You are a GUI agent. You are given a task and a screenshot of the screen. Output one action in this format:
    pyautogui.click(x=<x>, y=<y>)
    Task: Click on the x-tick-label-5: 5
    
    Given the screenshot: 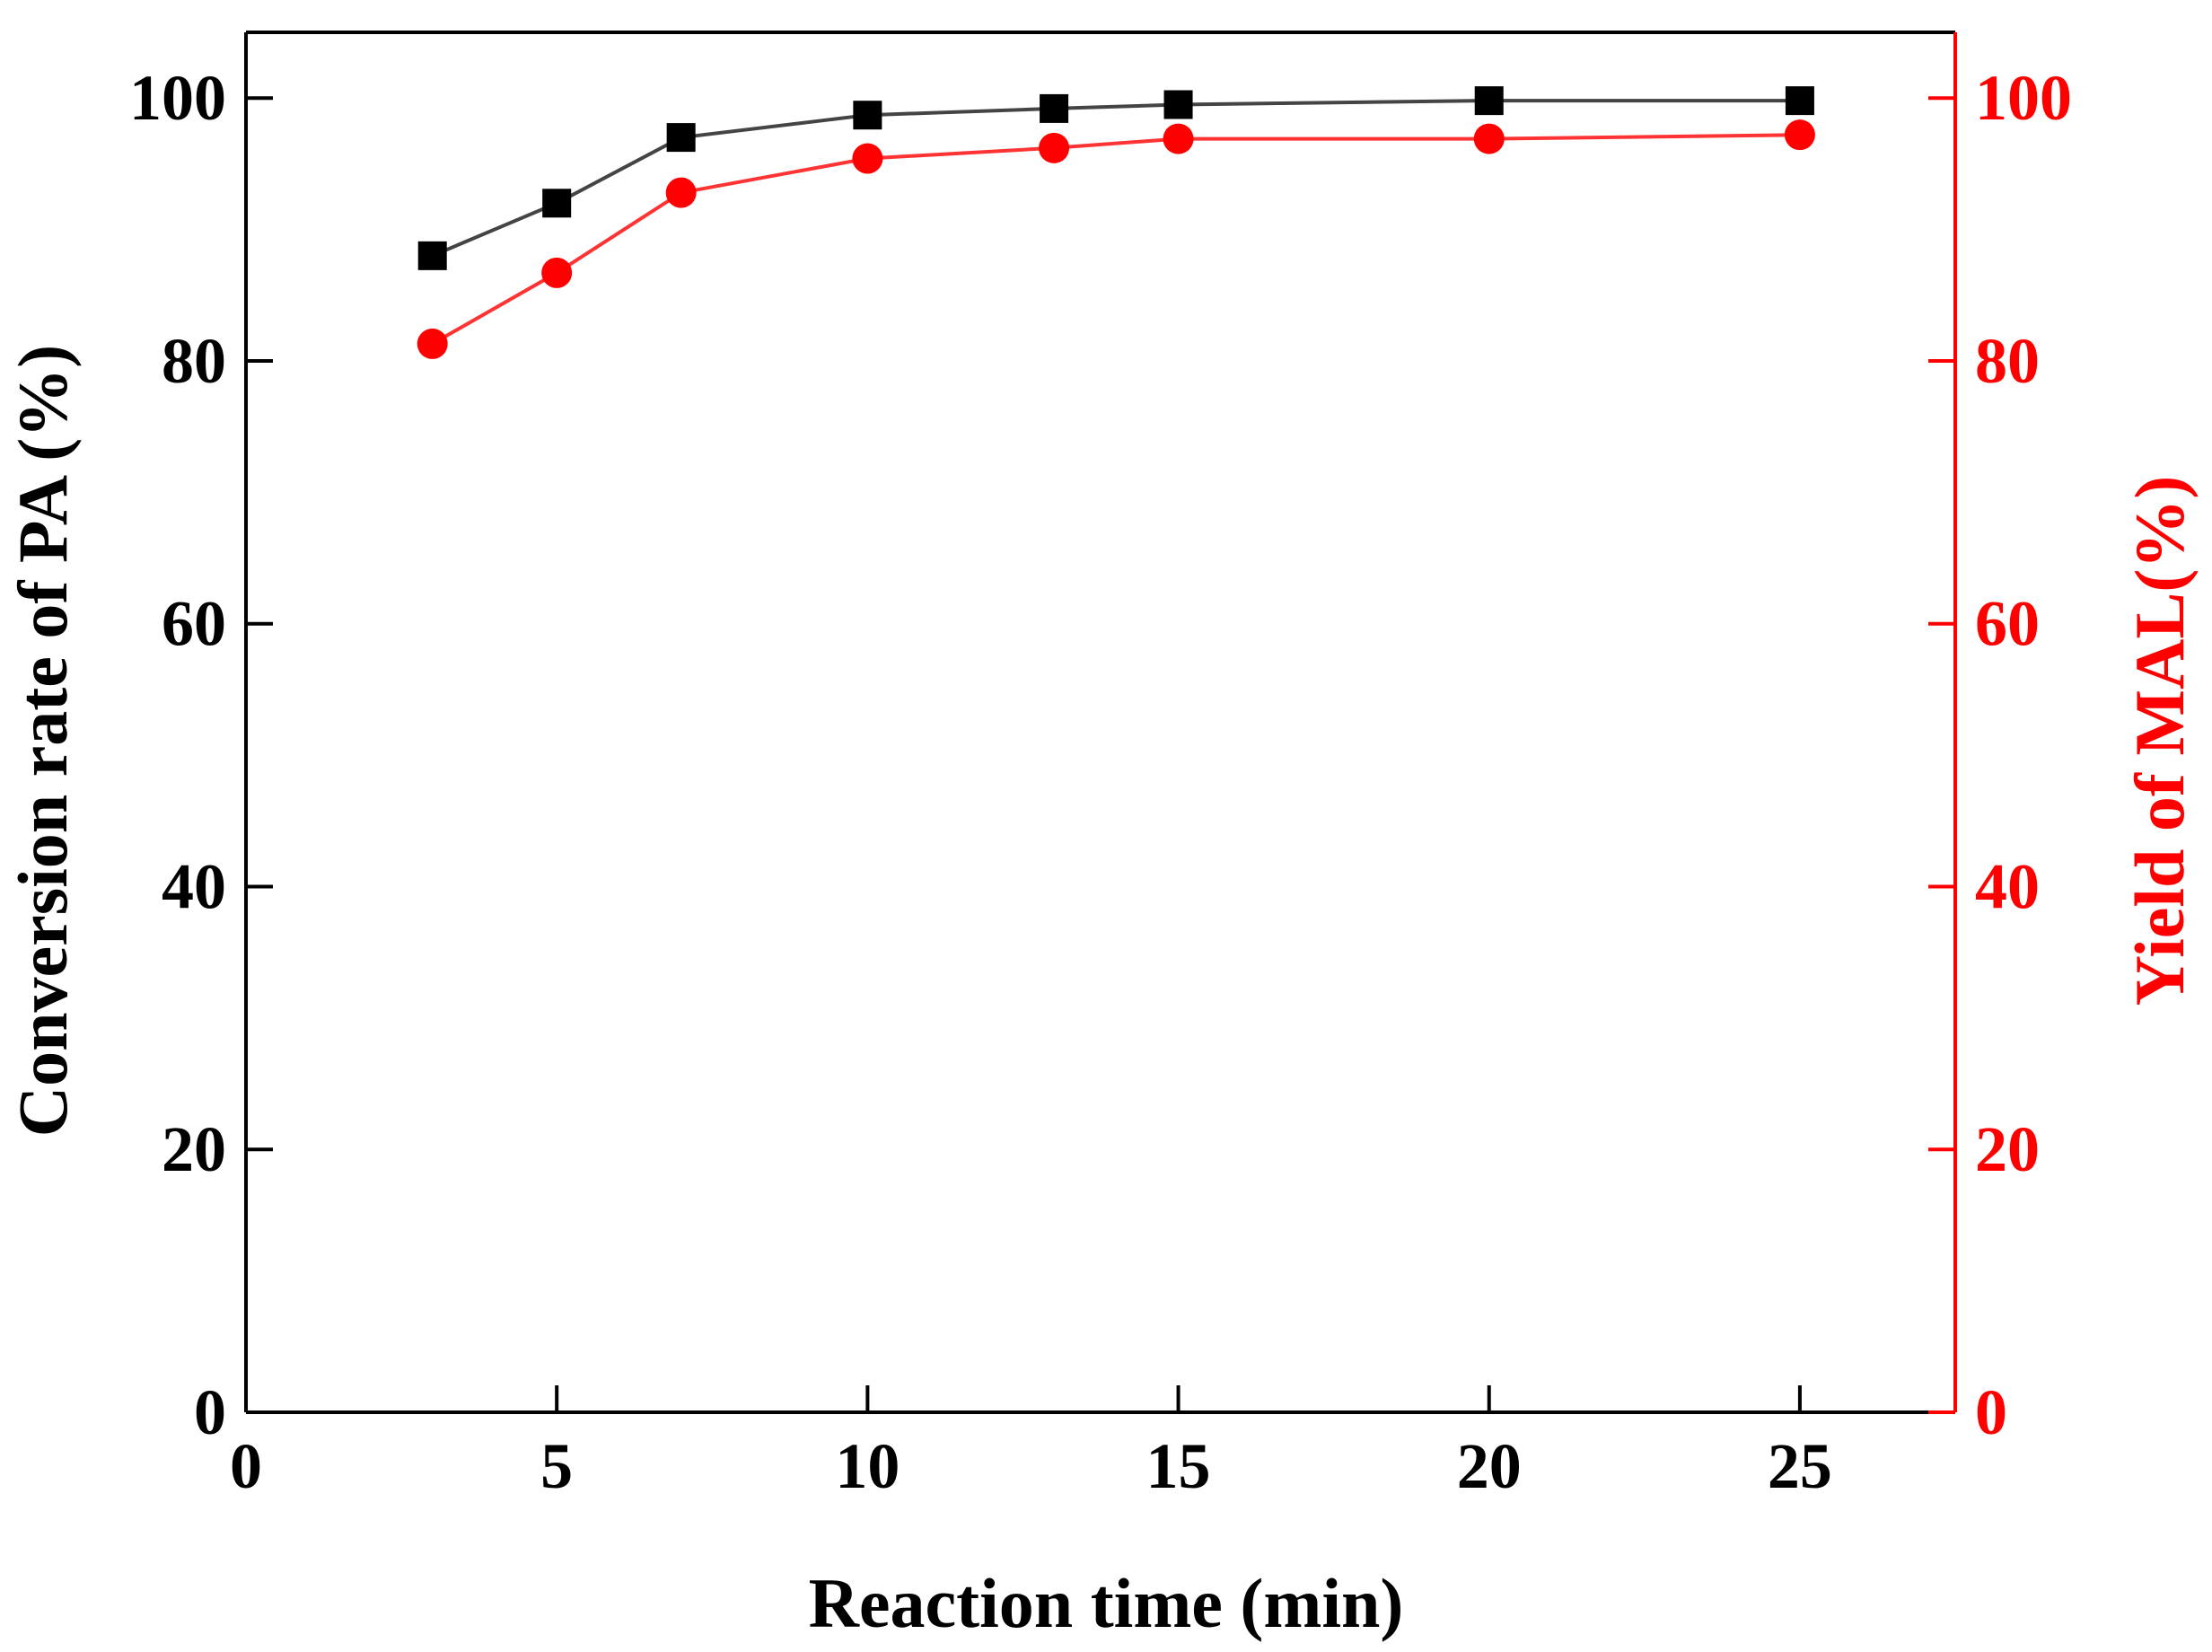 What is the action you would take?
    pyautogui.click(x=556, y=1466)
    